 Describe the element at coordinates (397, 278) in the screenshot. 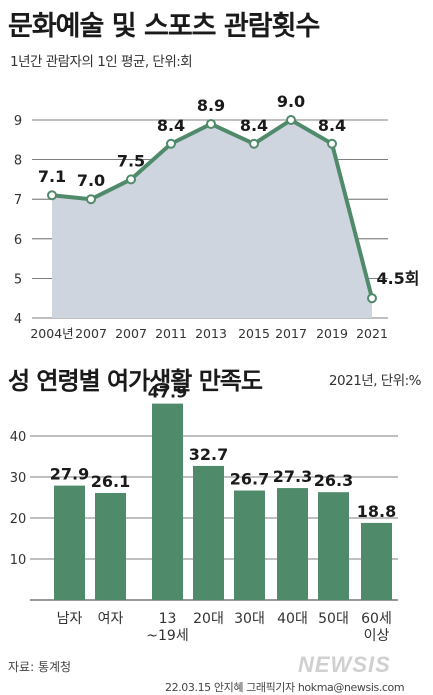

I see `chart1-data-label: 4.5회` at that location.